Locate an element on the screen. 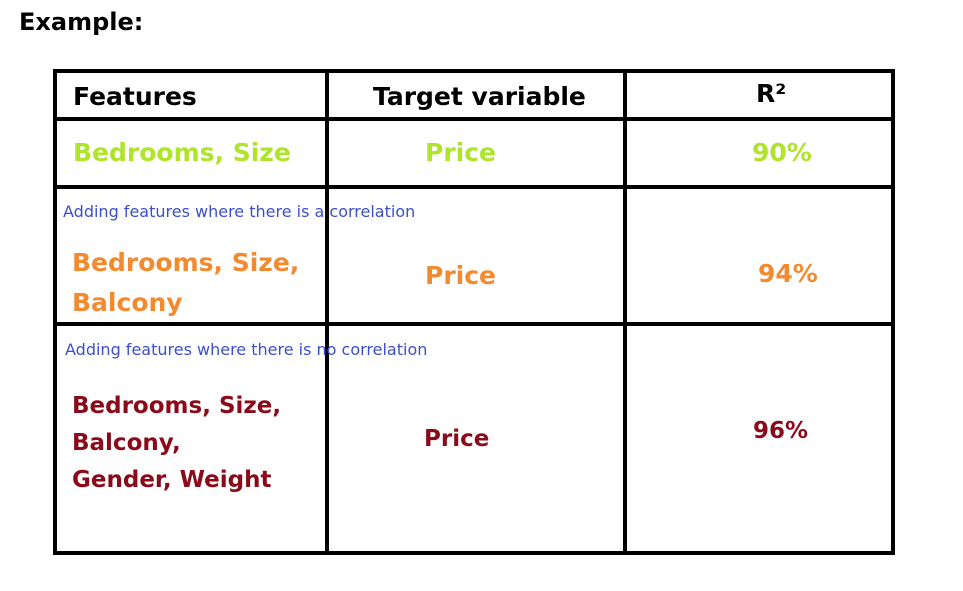 Image resolution: width=963 pixels, height=591 pixels. row-3-features-line: Bedrooms, Size, is located at coordinates (177, 406).